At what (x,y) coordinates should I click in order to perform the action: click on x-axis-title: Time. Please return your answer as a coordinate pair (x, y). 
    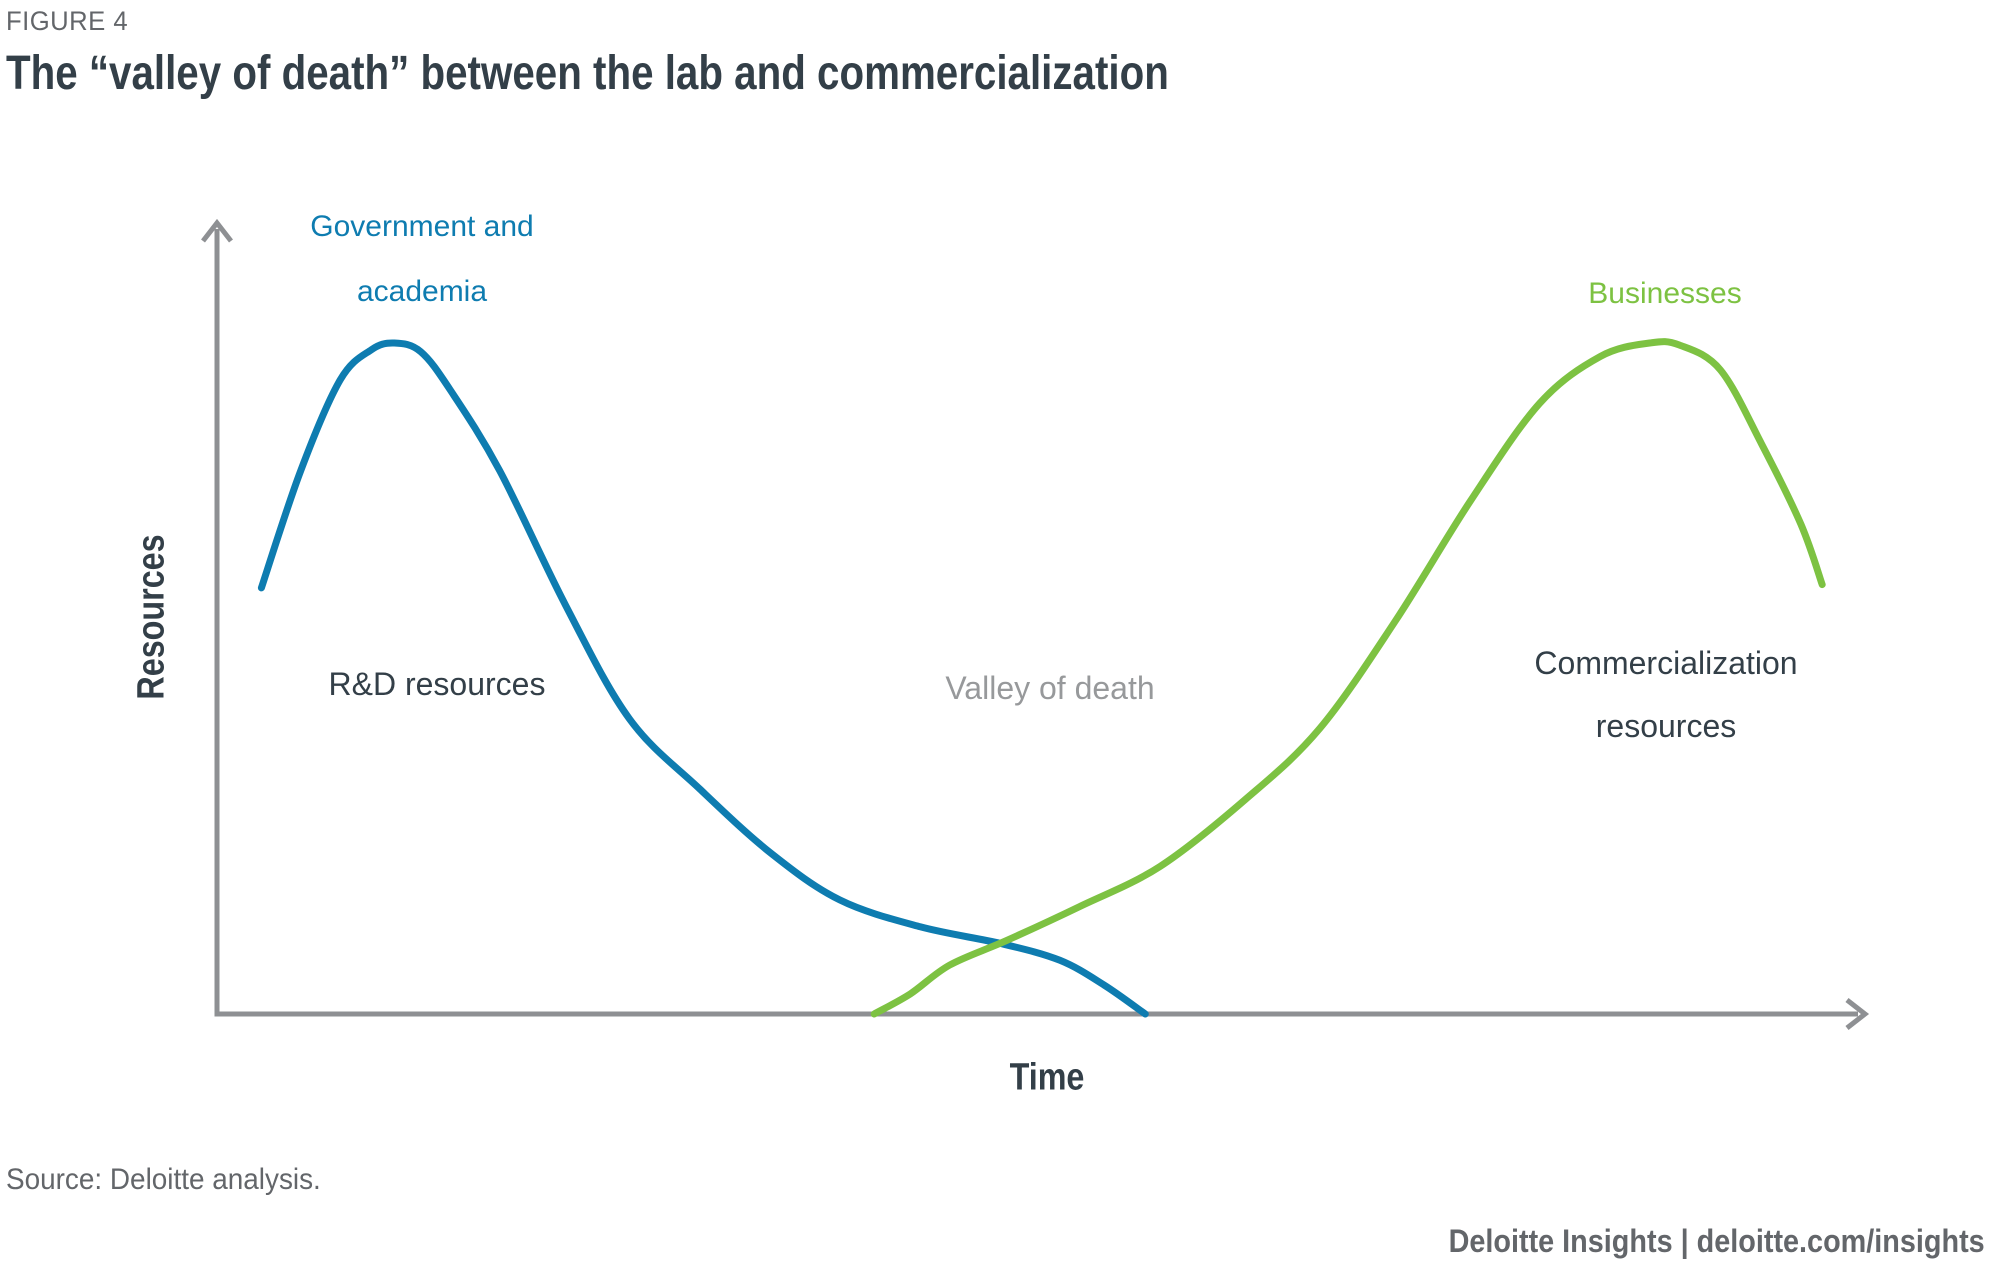
    Looking at the image, I should click on (1047, 1077).